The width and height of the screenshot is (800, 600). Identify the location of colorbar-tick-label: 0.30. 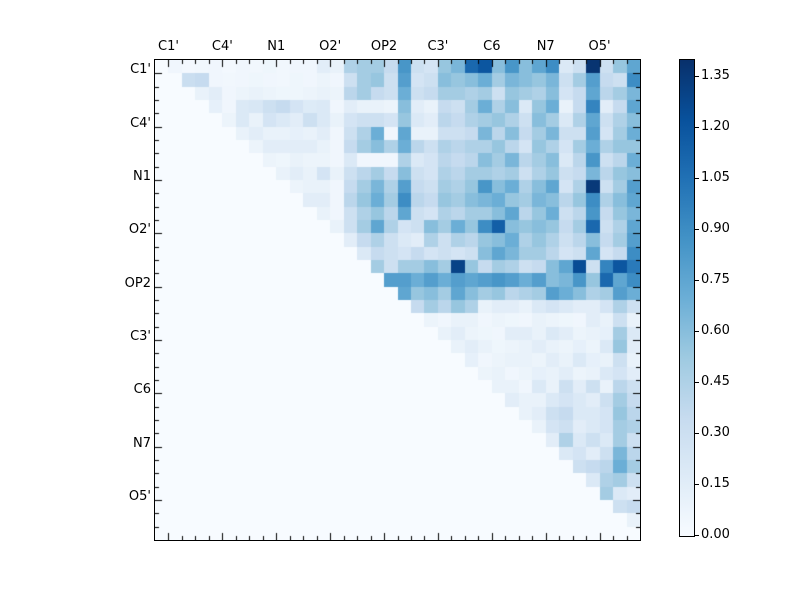
(715, 432).